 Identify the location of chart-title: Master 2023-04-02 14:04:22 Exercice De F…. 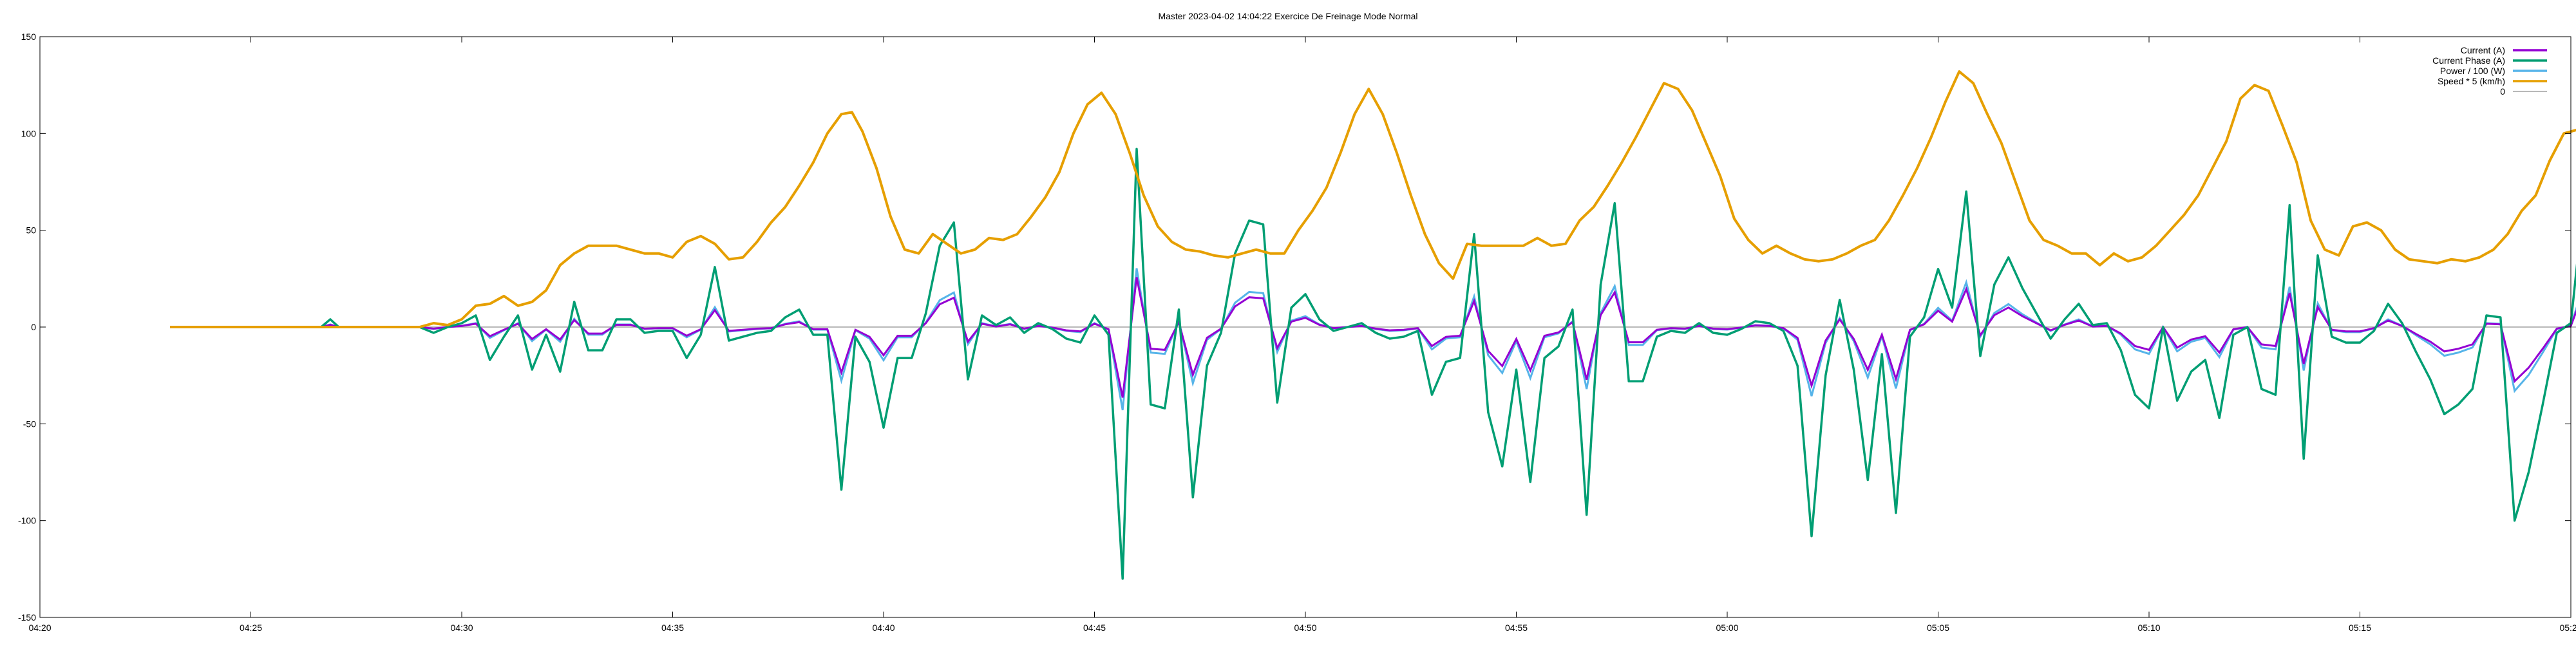
(1287, 16).